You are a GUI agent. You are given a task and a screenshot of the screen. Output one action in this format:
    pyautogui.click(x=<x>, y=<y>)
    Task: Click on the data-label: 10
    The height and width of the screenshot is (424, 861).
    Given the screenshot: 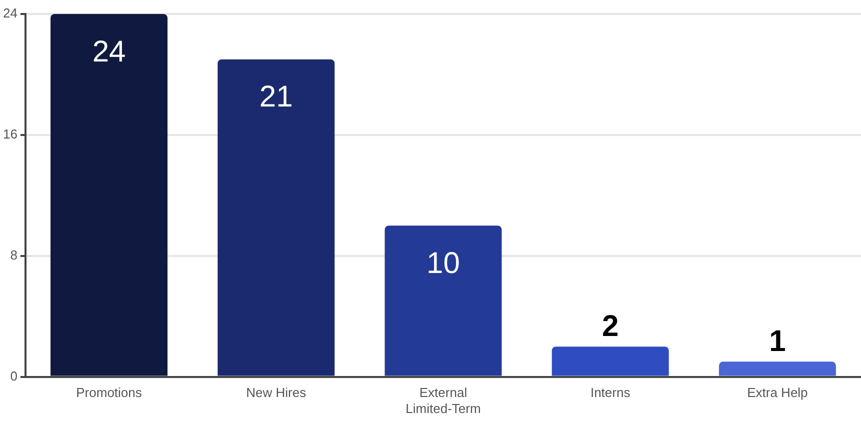 What is the action you would take?
    pyautogui.click(x=443, y=263)
    